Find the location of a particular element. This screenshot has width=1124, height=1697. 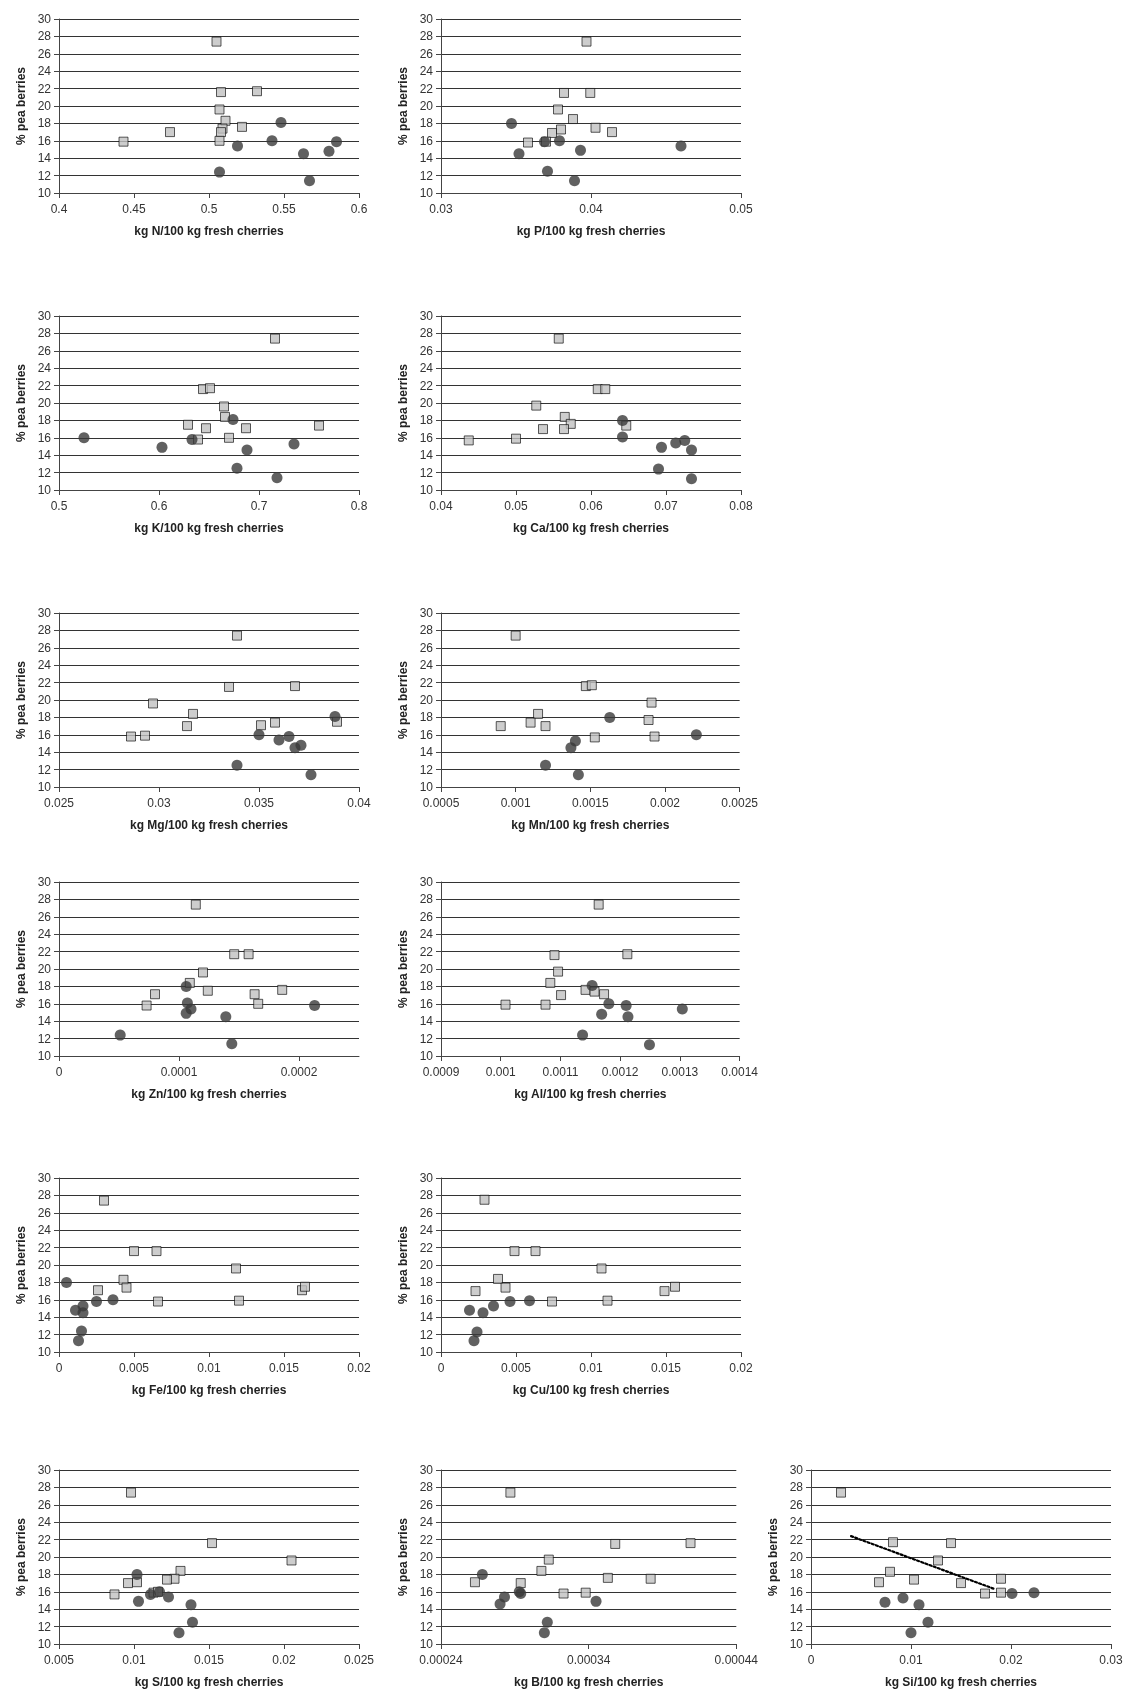

x-axis-title: kg Si/100 kg fresh cherries is located at coordinates (961, 1682).